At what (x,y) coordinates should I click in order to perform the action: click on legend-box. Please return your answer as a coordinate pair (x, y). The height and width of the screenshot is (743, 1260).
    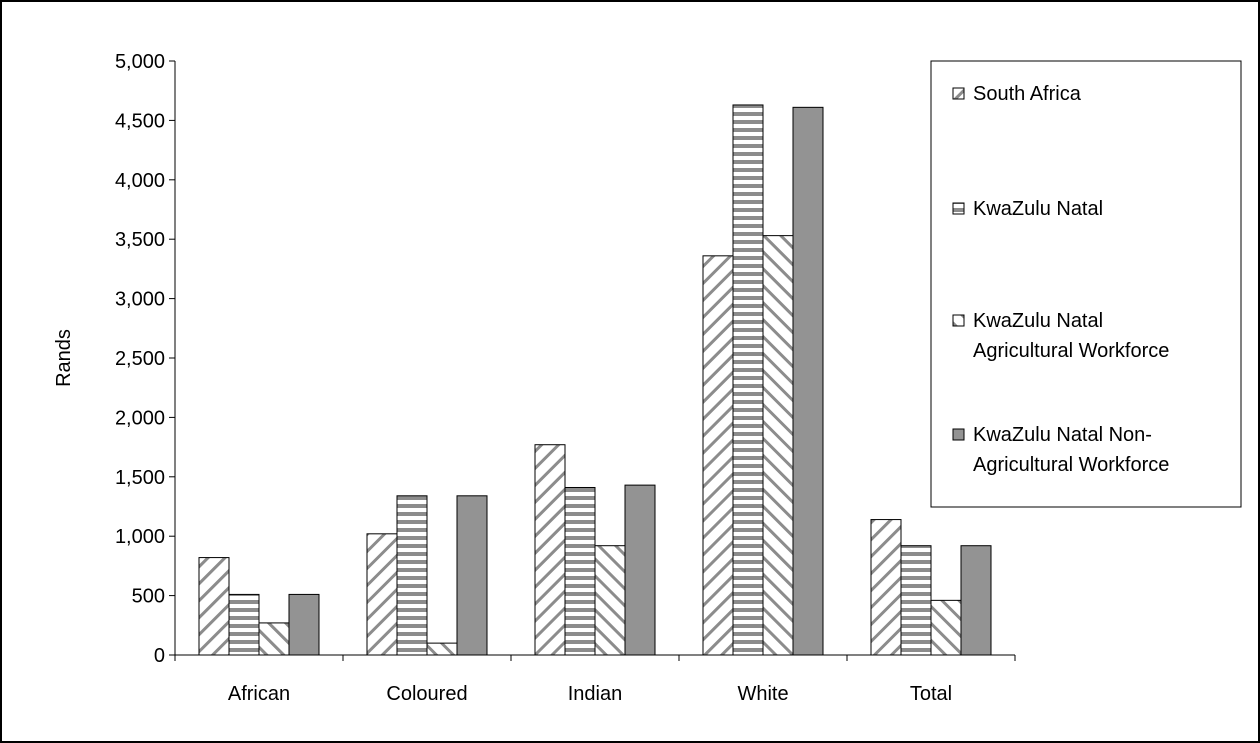
    Looking at the image, I should click on (1086, 284).